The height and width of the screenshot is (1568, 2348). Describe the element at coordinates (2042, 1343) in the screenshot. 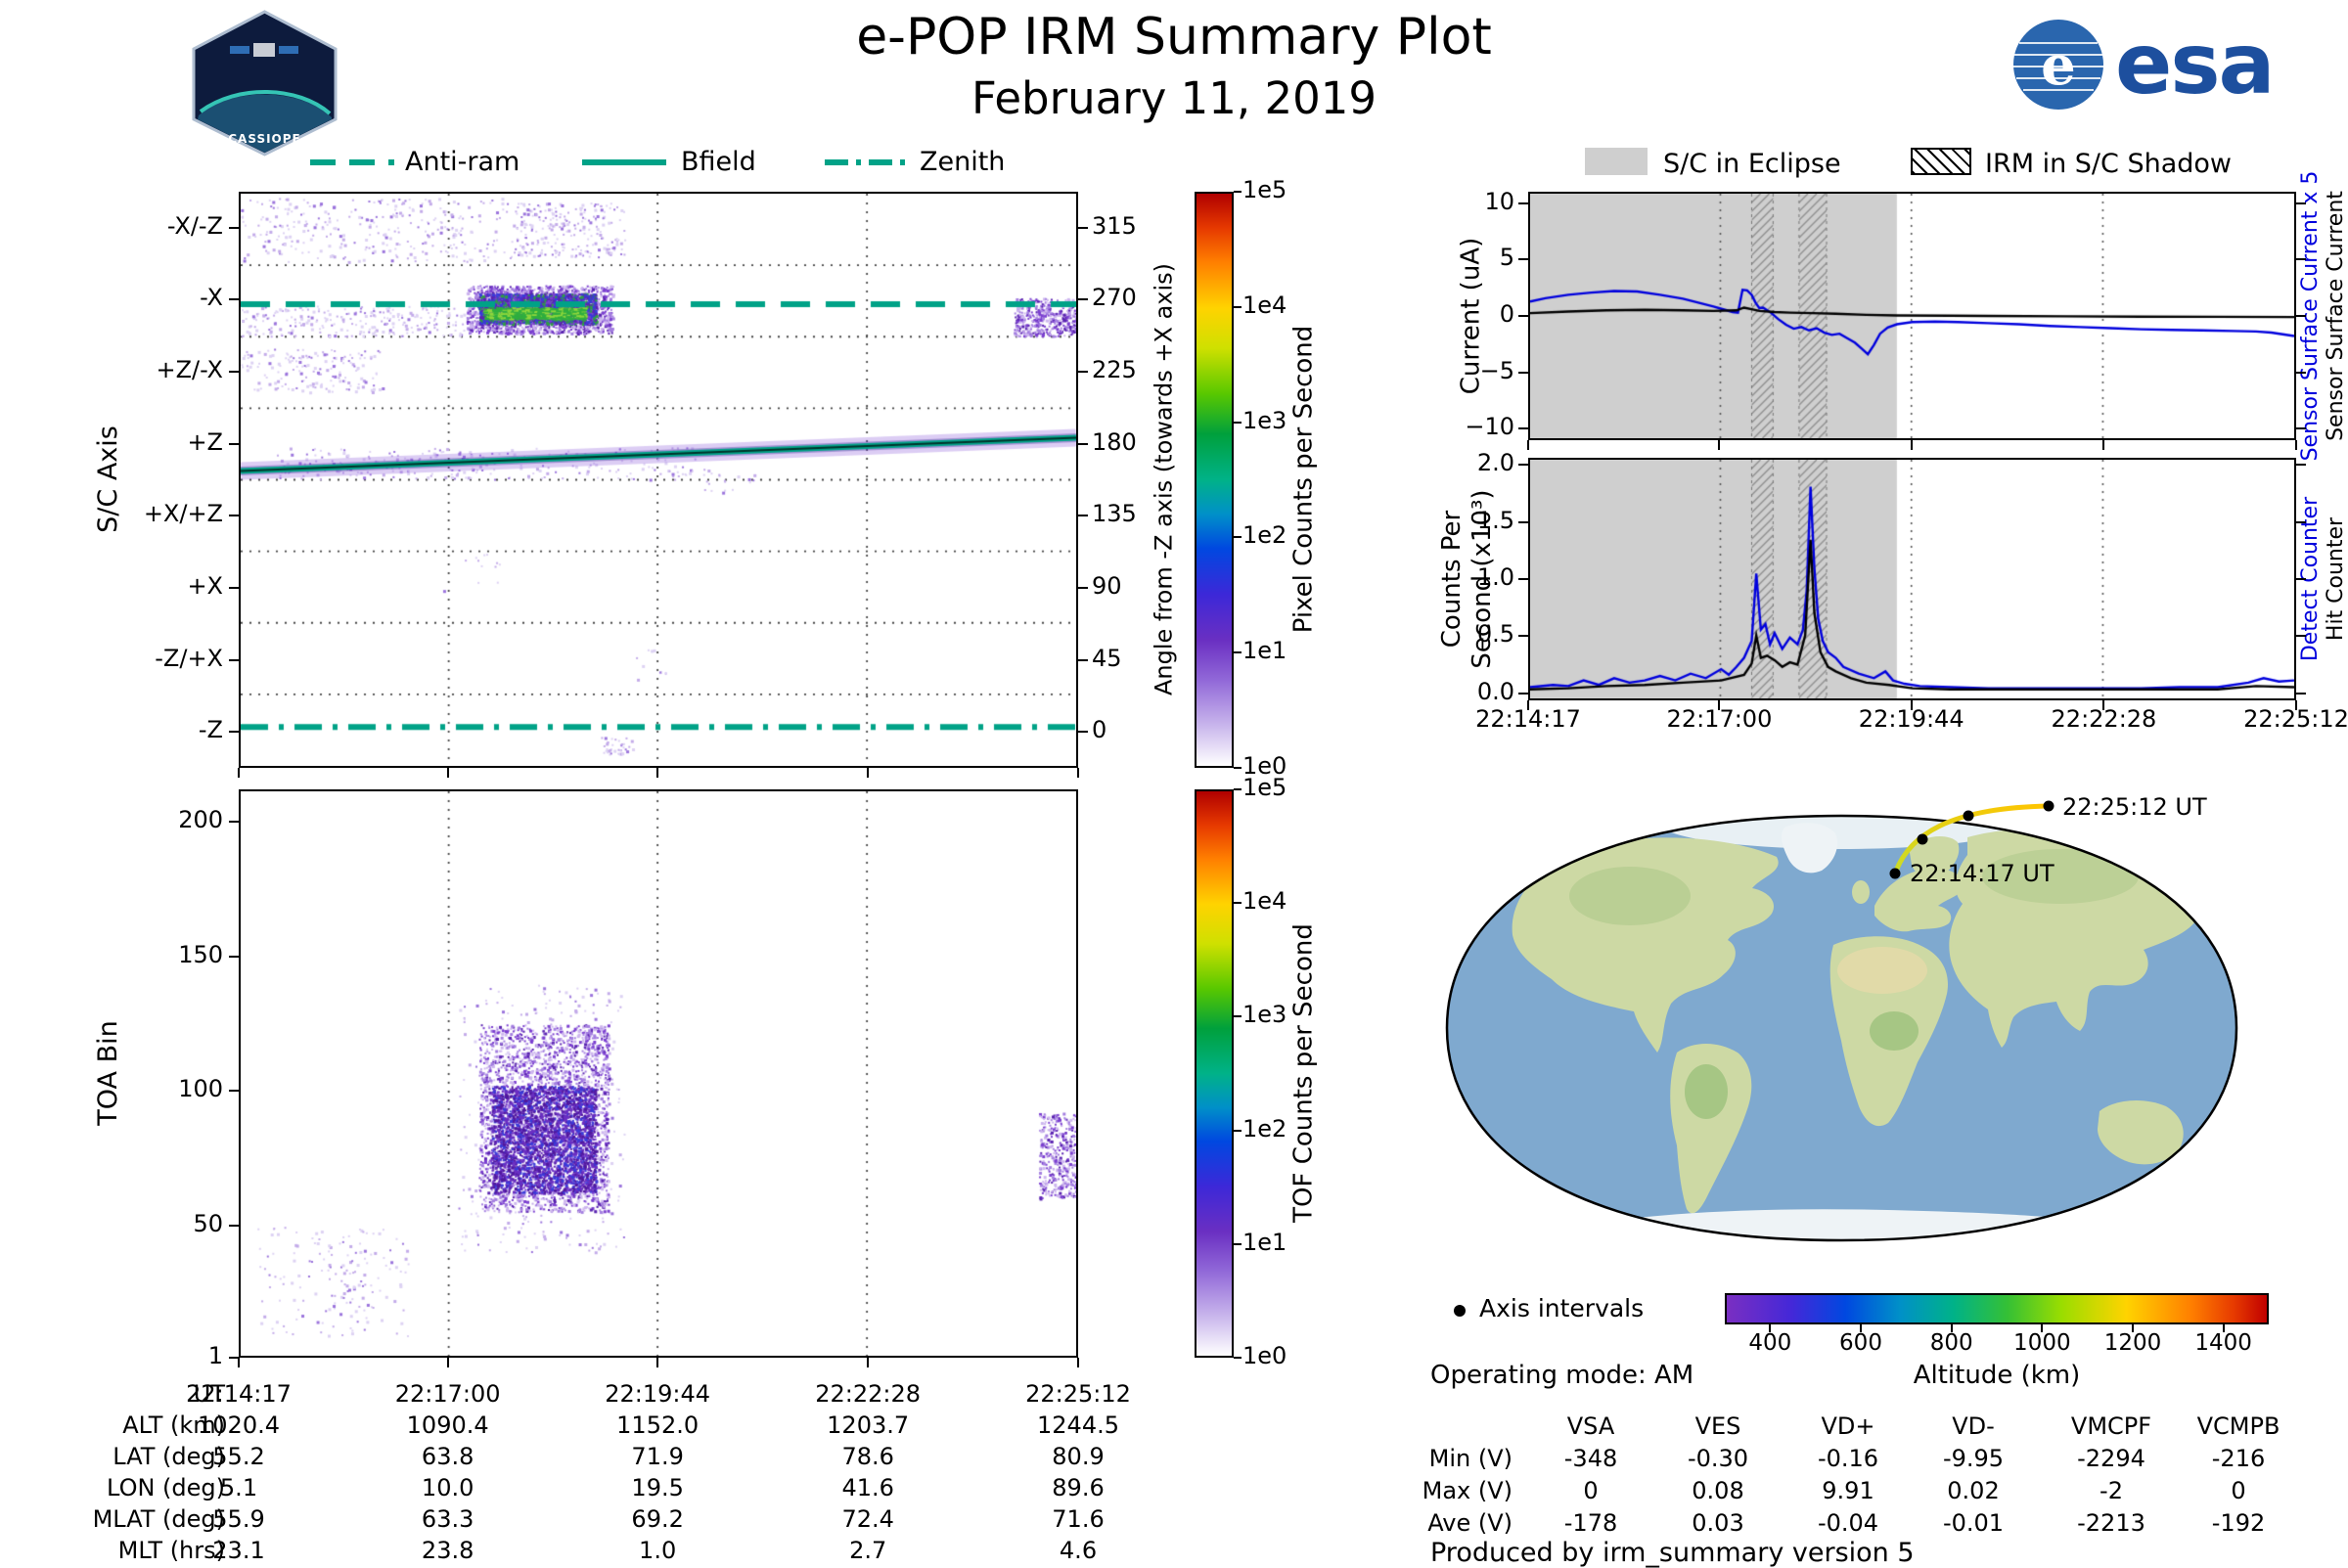

I see `altitude-tick: 1000` at that location.